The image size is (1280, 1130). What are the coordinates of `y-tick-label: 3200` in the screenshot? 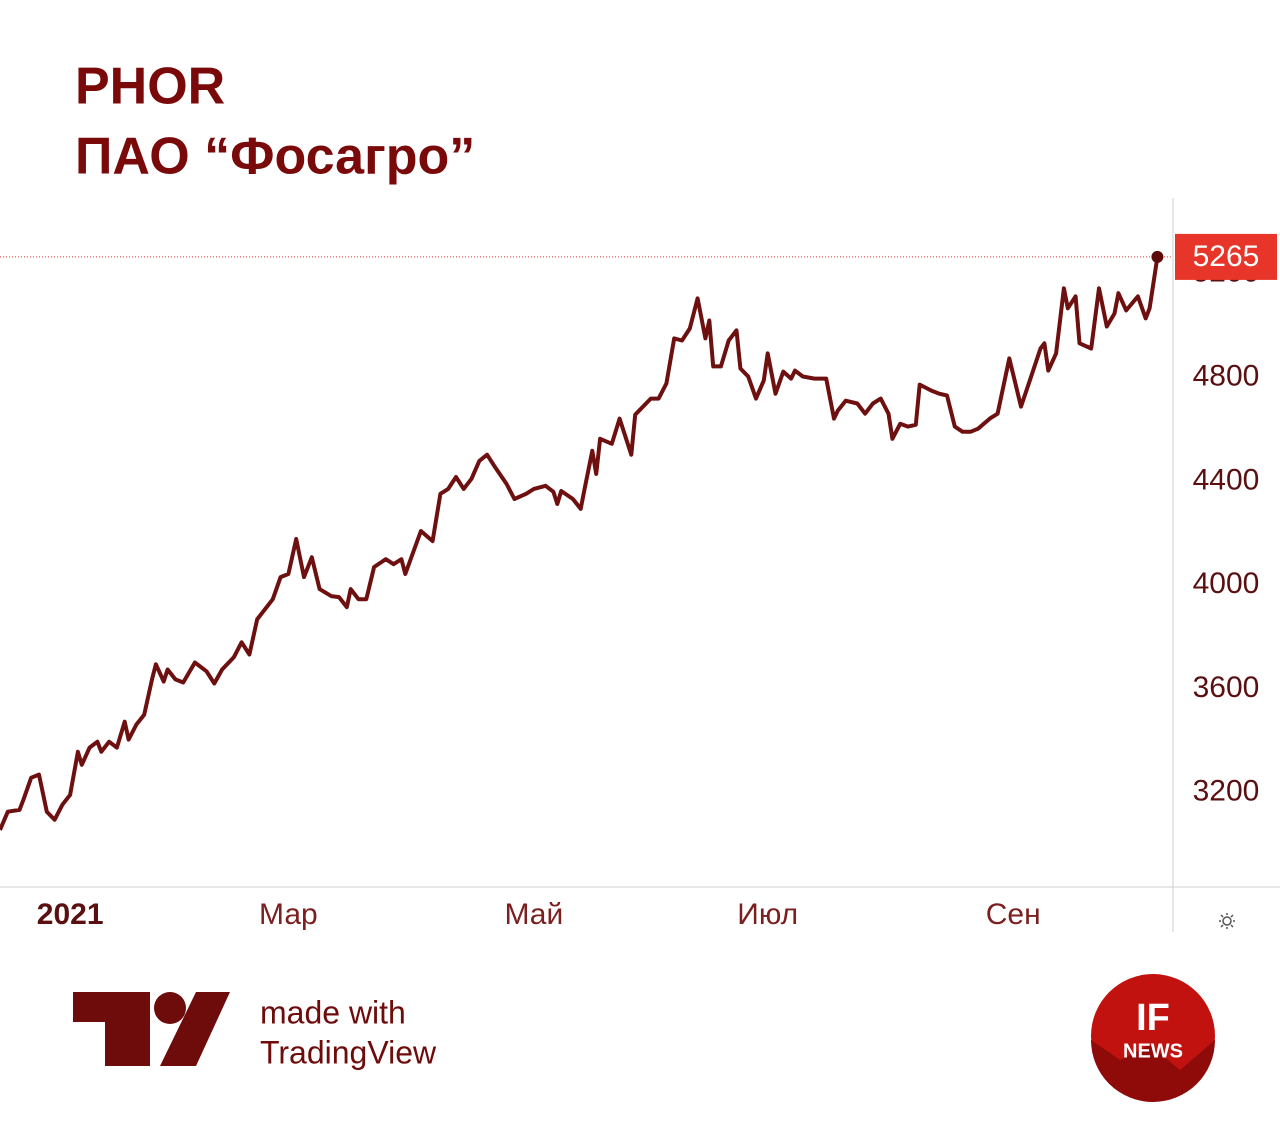 It's located at (1226, 791).